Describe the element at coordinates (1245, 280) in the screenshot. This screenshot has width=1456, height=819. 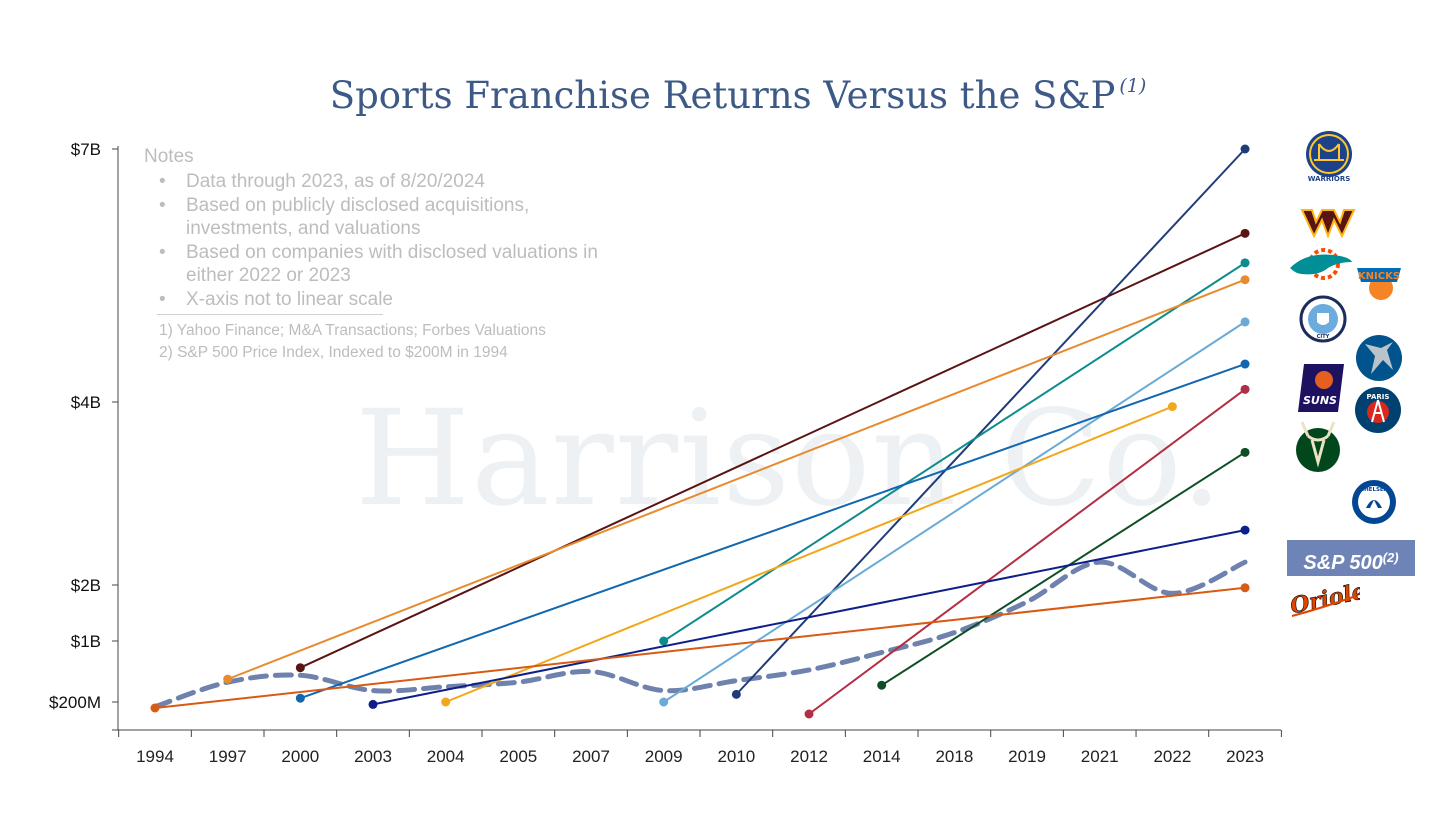
I see `knicks-end-point` at that location.